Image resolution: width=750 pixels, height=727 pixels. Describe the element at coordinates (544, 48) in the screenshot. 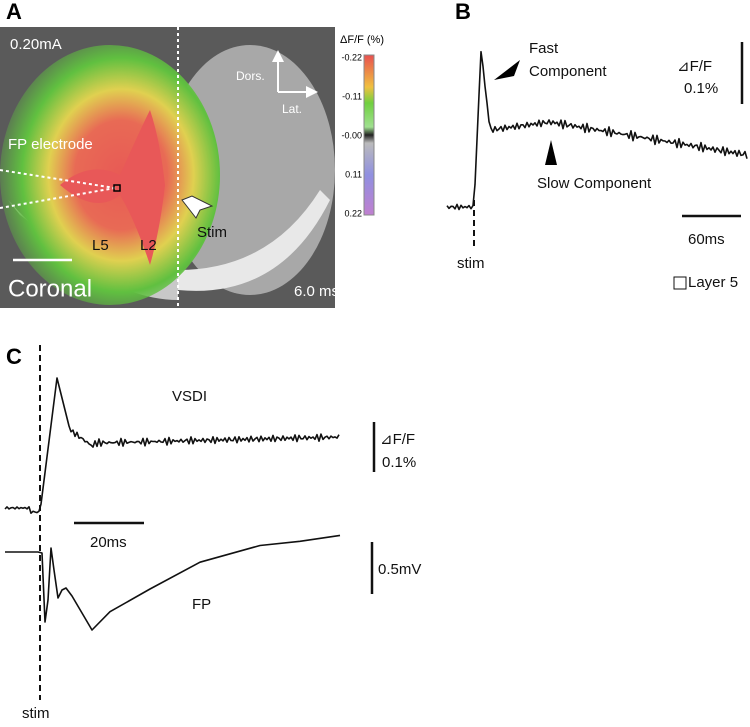

I see `fast-label: Fast` at that location.